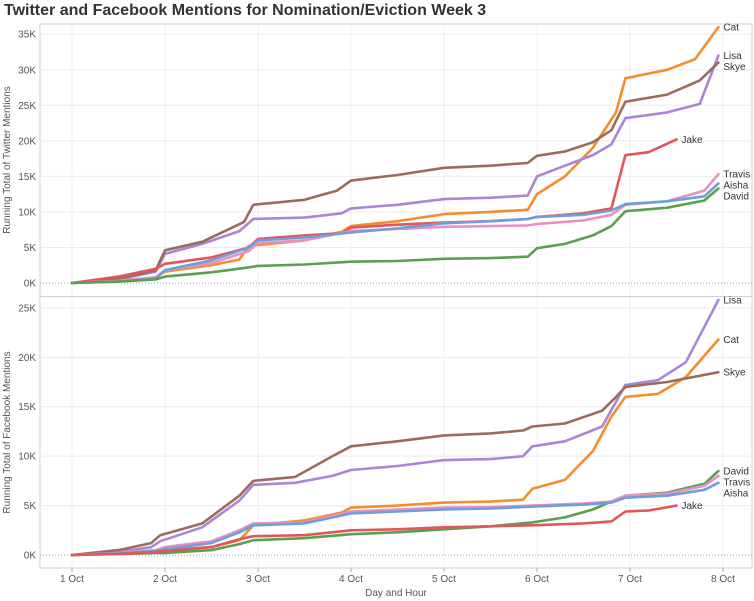 Image resolution: width=754 pixels, height=601 pixels. I want to click on x-tick-label: 5 Oct, so click(444, 579).